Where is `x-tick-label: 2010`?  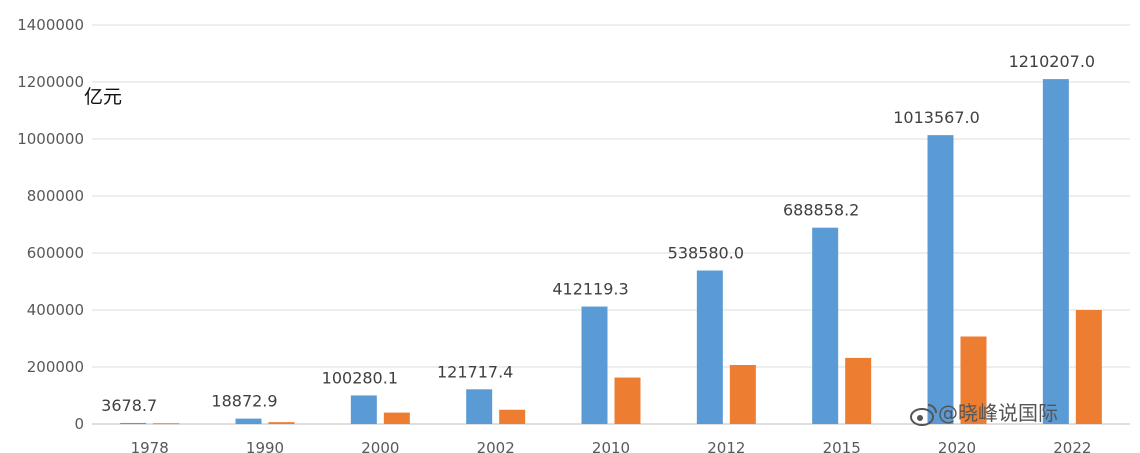
x-tick-label: 2010 is located at coordinates (611, 446).